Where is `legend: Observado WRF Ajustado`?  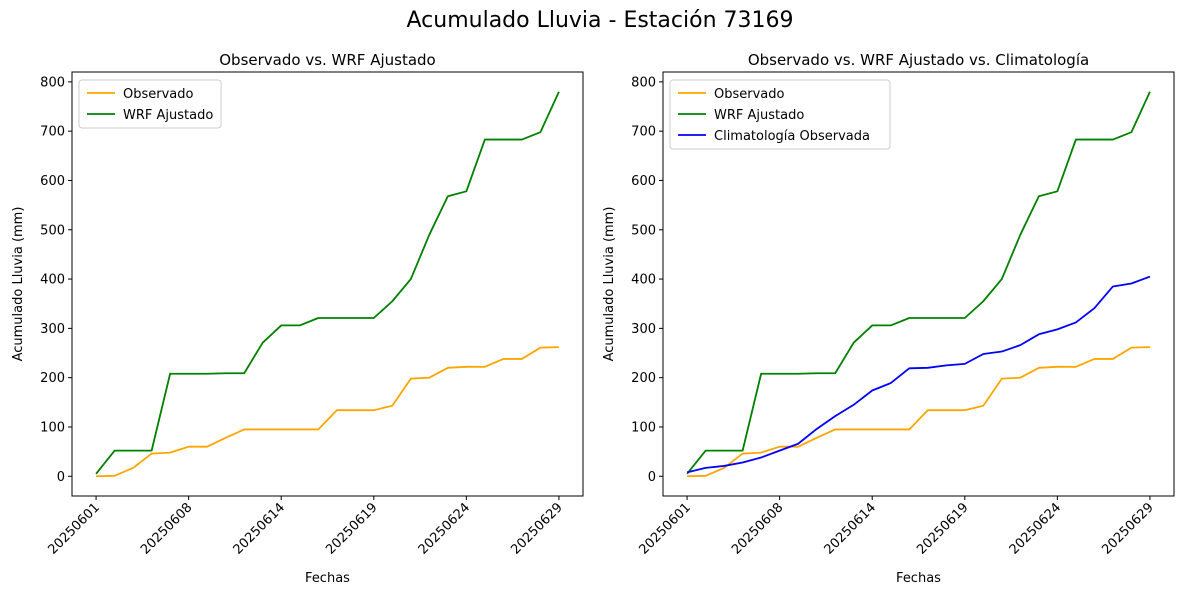
legend: Observado WRF Ajustado is located at coordinates (150, 104).